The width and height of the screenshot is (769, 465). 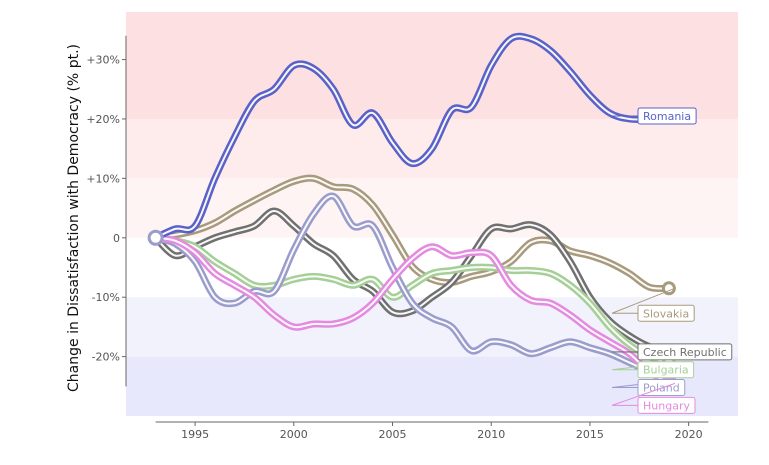 I want to click on series-label-text: Bulgaria, so click(x=666, y=370).